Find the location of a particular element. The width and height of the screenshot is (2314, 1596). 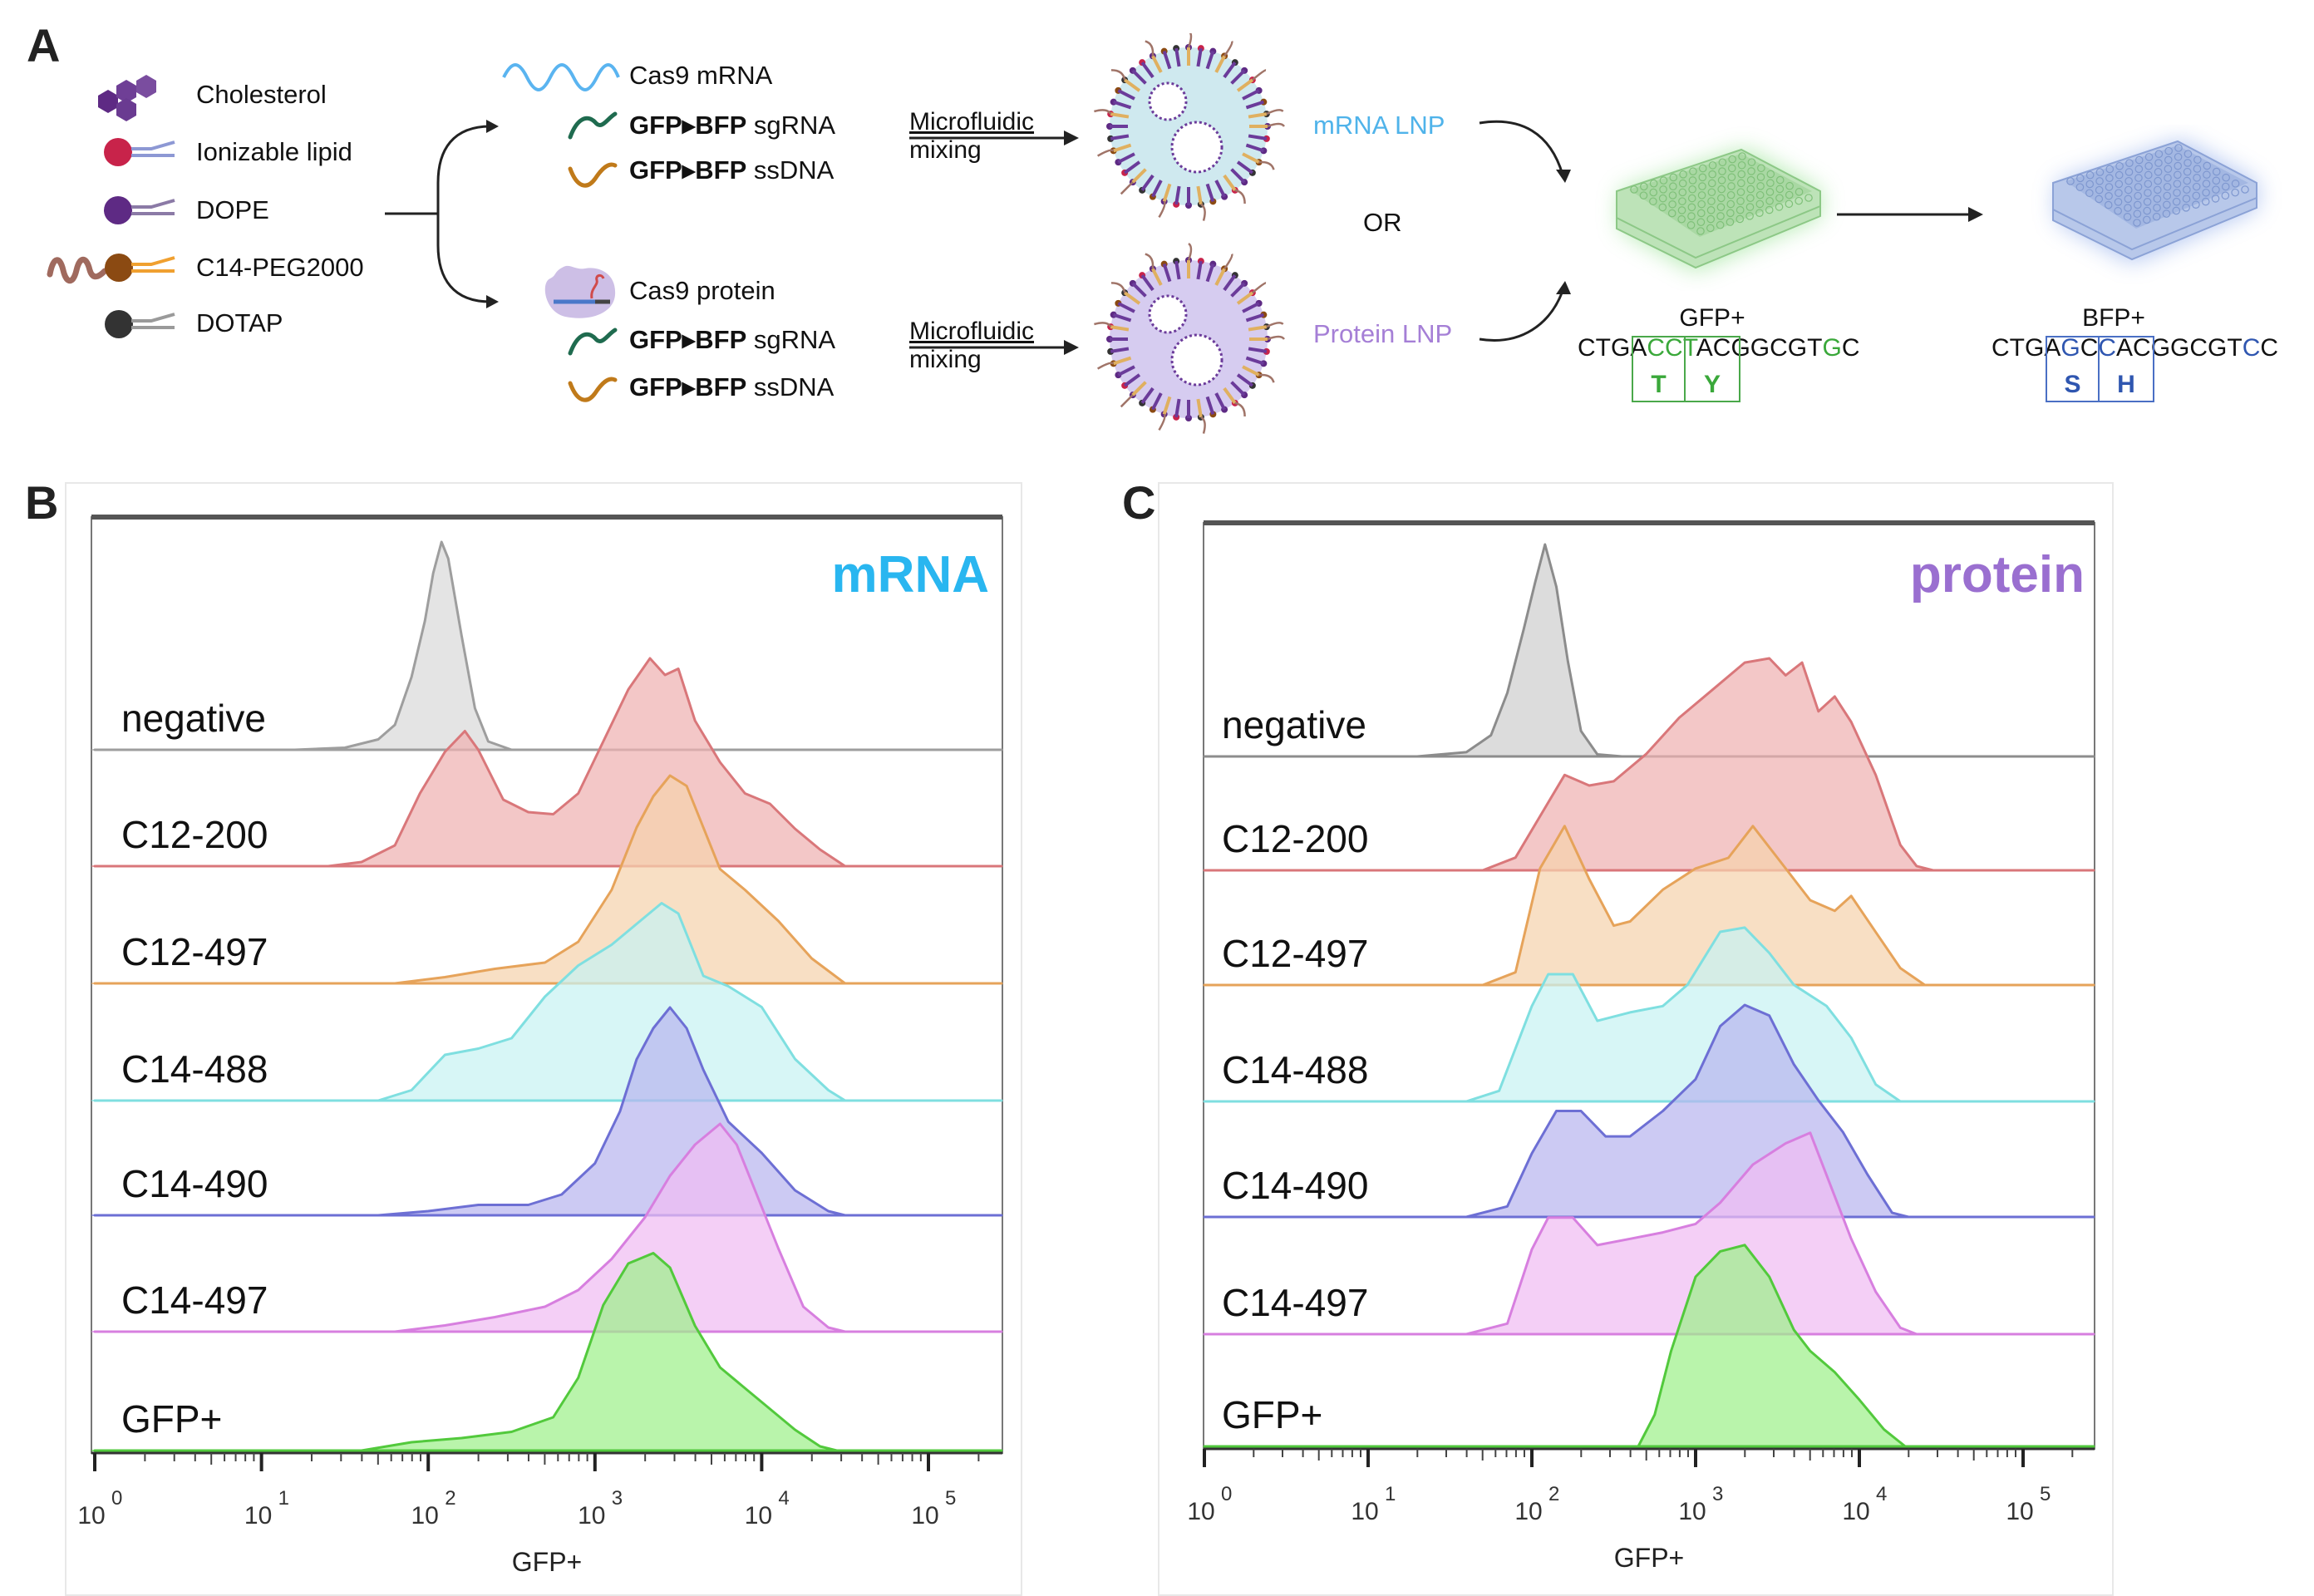

legend-dotap: DOTAP is located at coordinates (239, 322).